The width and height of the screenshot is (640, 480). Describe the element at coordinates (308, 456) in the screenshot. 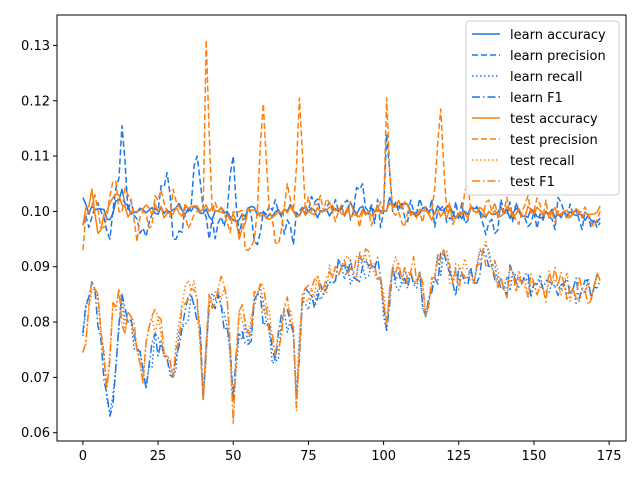

I see `x-tick-label: 75` at that location.